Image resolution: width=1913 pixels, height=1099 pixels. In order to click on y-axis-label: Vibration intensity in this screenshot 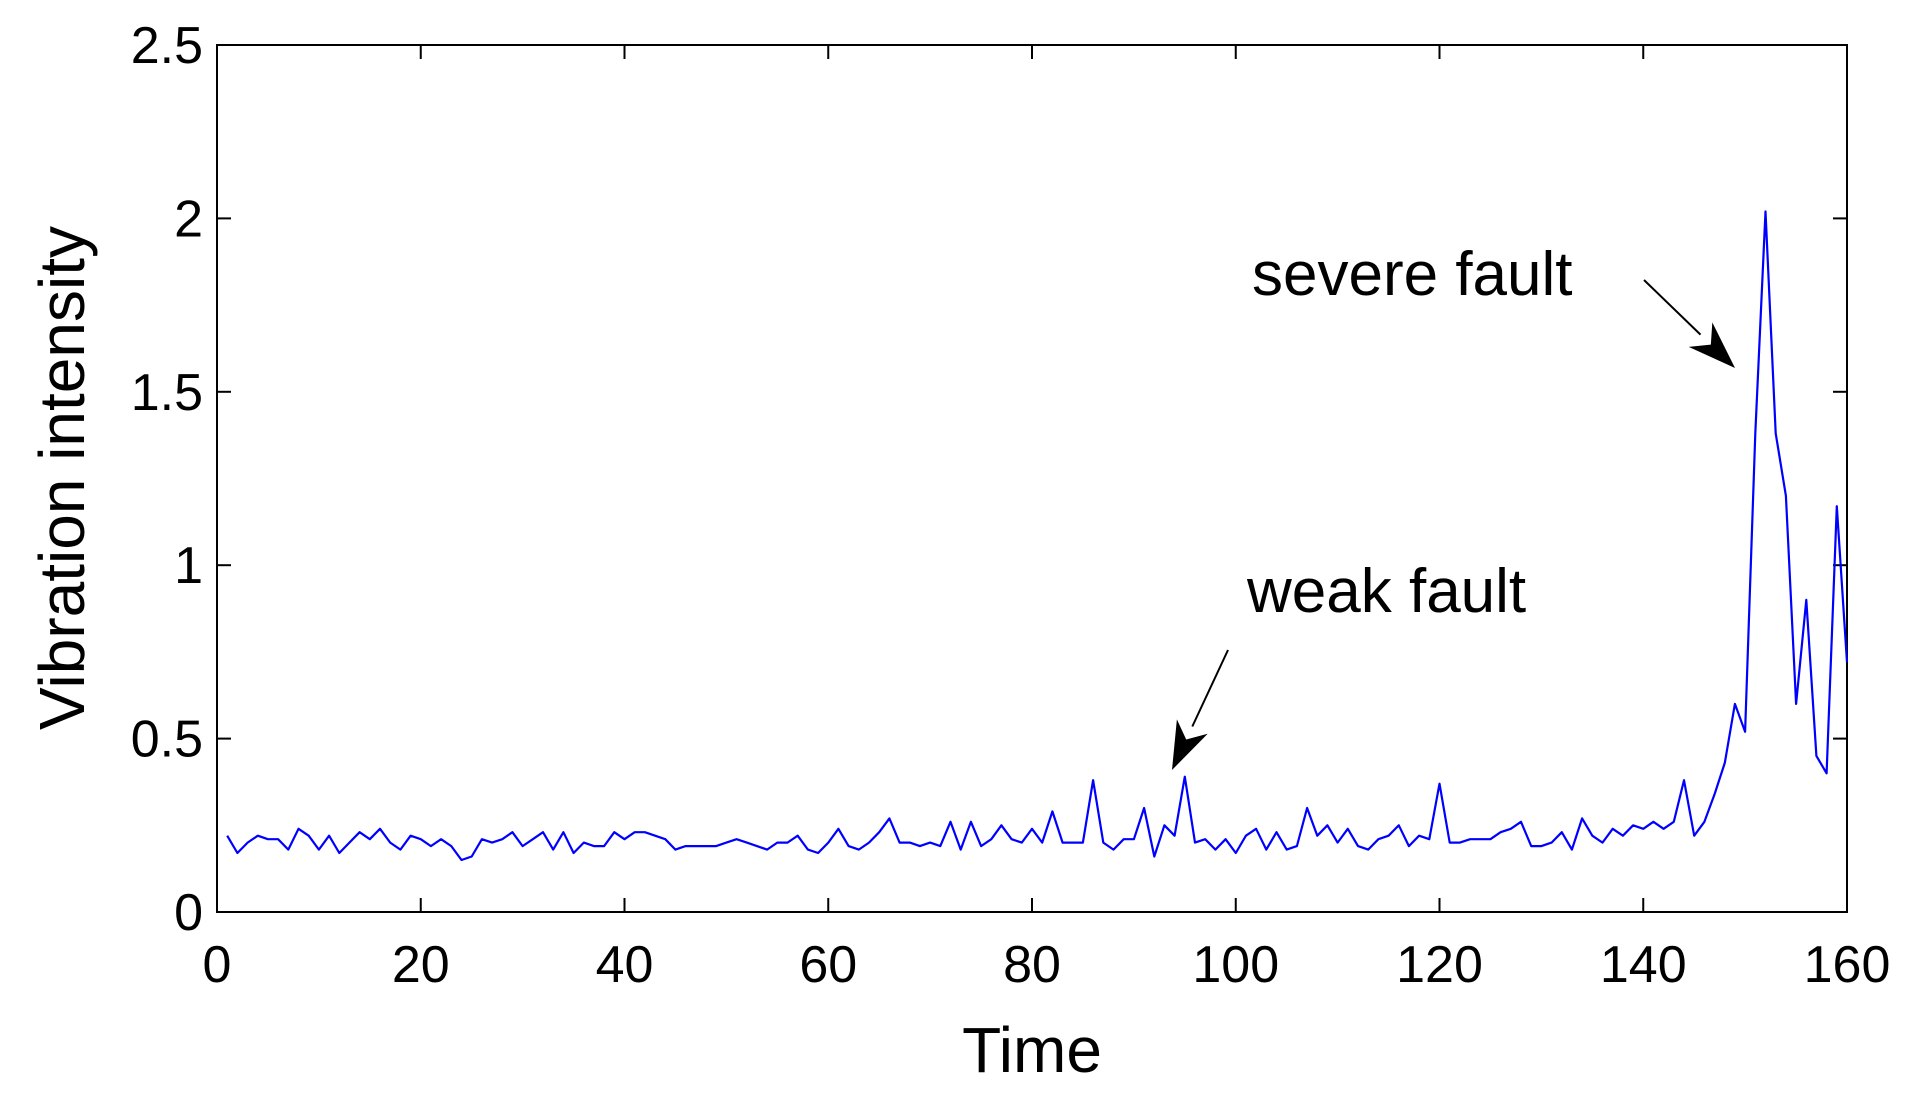, I will do `click(62, 478)`.